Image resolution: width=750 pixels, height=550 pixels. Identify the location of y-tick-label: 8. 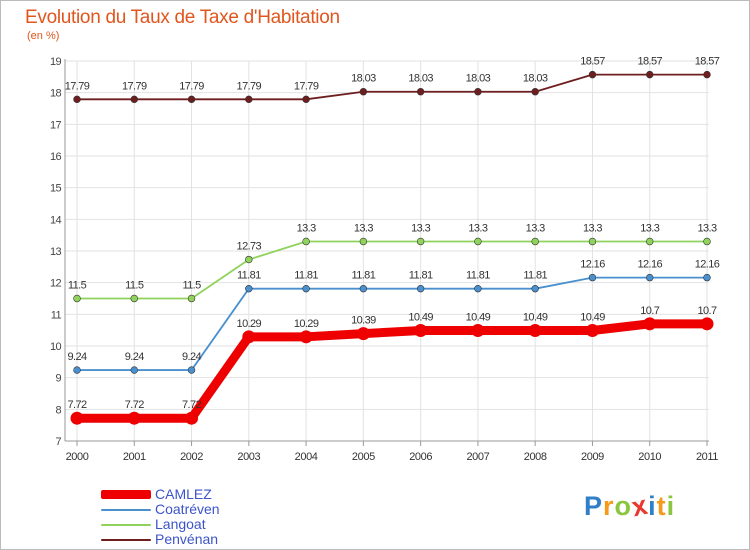
(58, 410).